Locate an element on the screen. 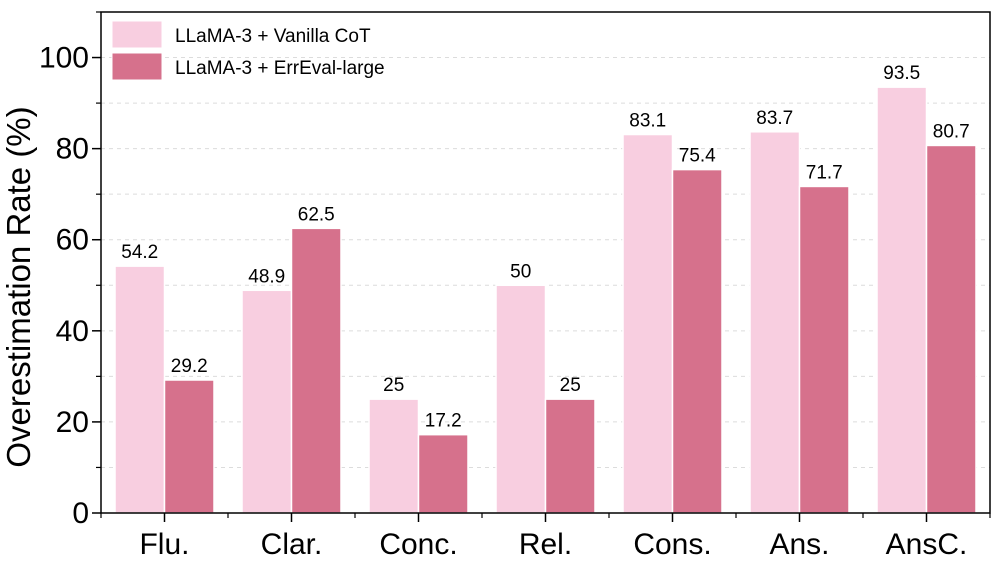  data-label: 48.9 is located at coordinates (266, 276).